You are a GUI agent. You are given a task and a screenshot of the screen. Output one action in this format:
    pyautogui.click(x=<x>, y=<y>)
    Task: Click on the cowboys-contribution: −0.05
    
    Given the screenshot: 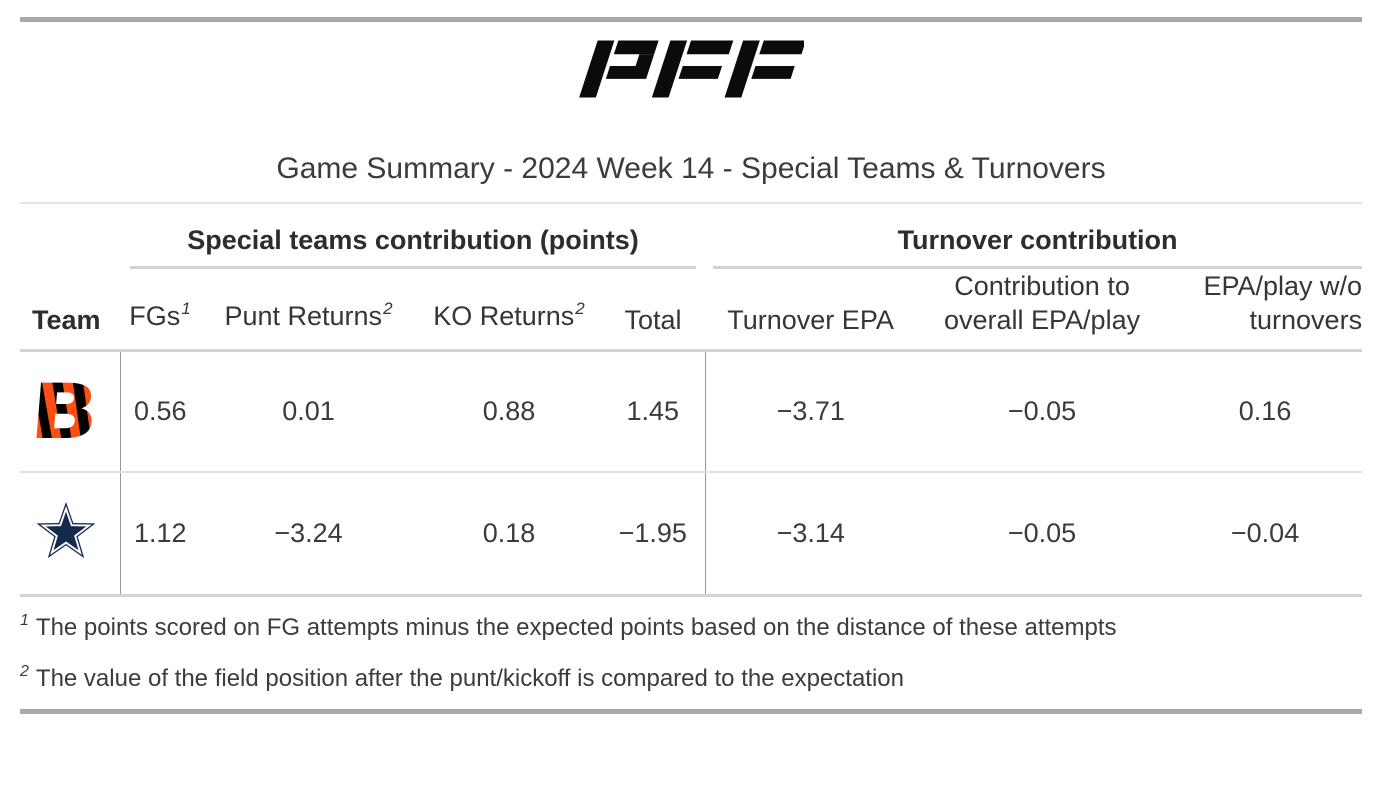 What is the action you would take?
    pyautogui.click(x=1042, y=534)
    